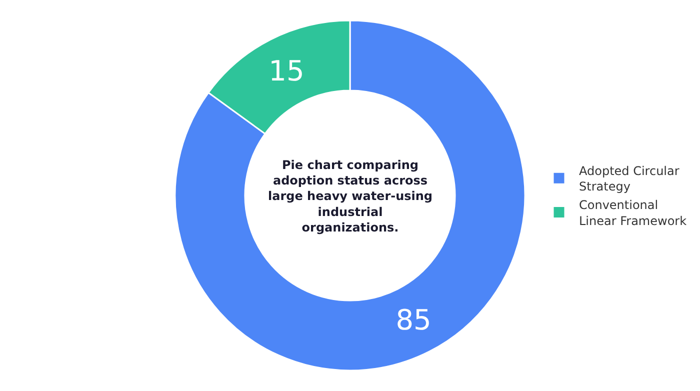 This screenshot has height=391, width=700. I want to click on legend-label: Adopted Circular Strategy, so click(629, 179).